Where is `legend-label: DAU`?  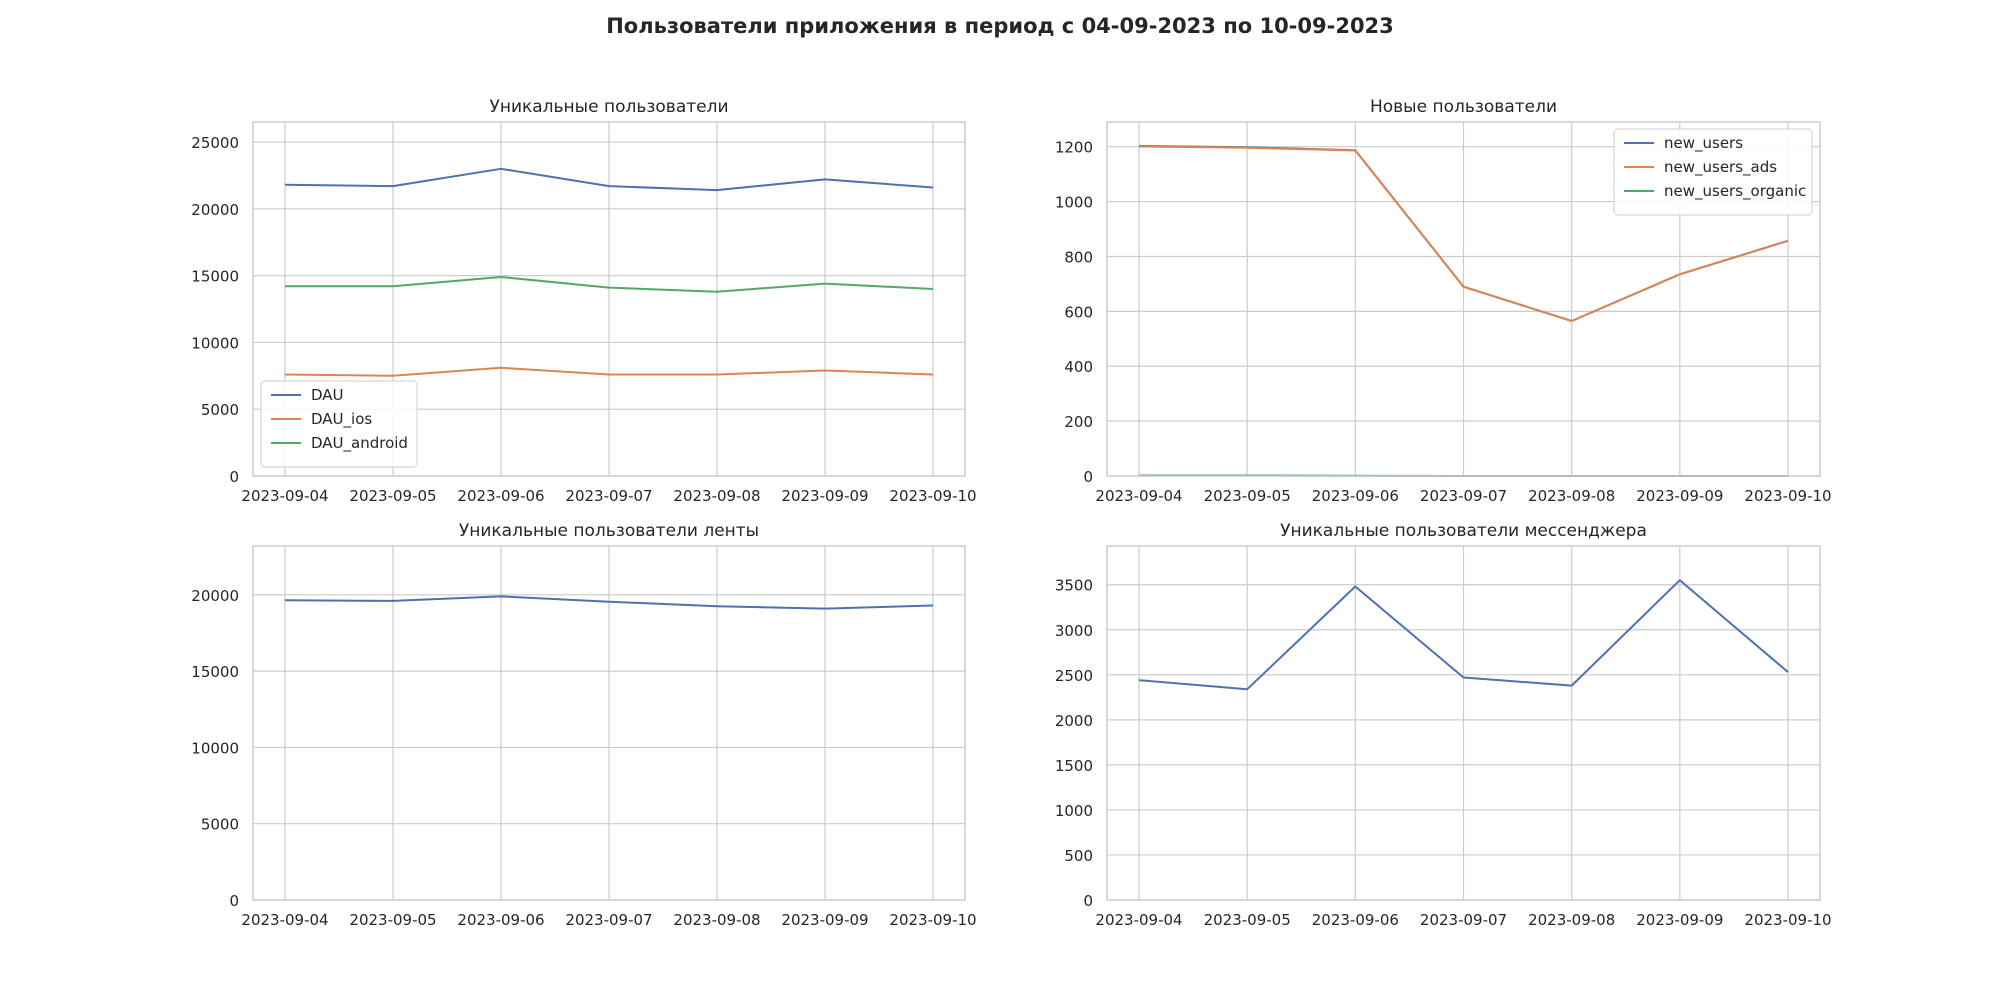
legend-label: DAU is located at coordinates (327, 395).